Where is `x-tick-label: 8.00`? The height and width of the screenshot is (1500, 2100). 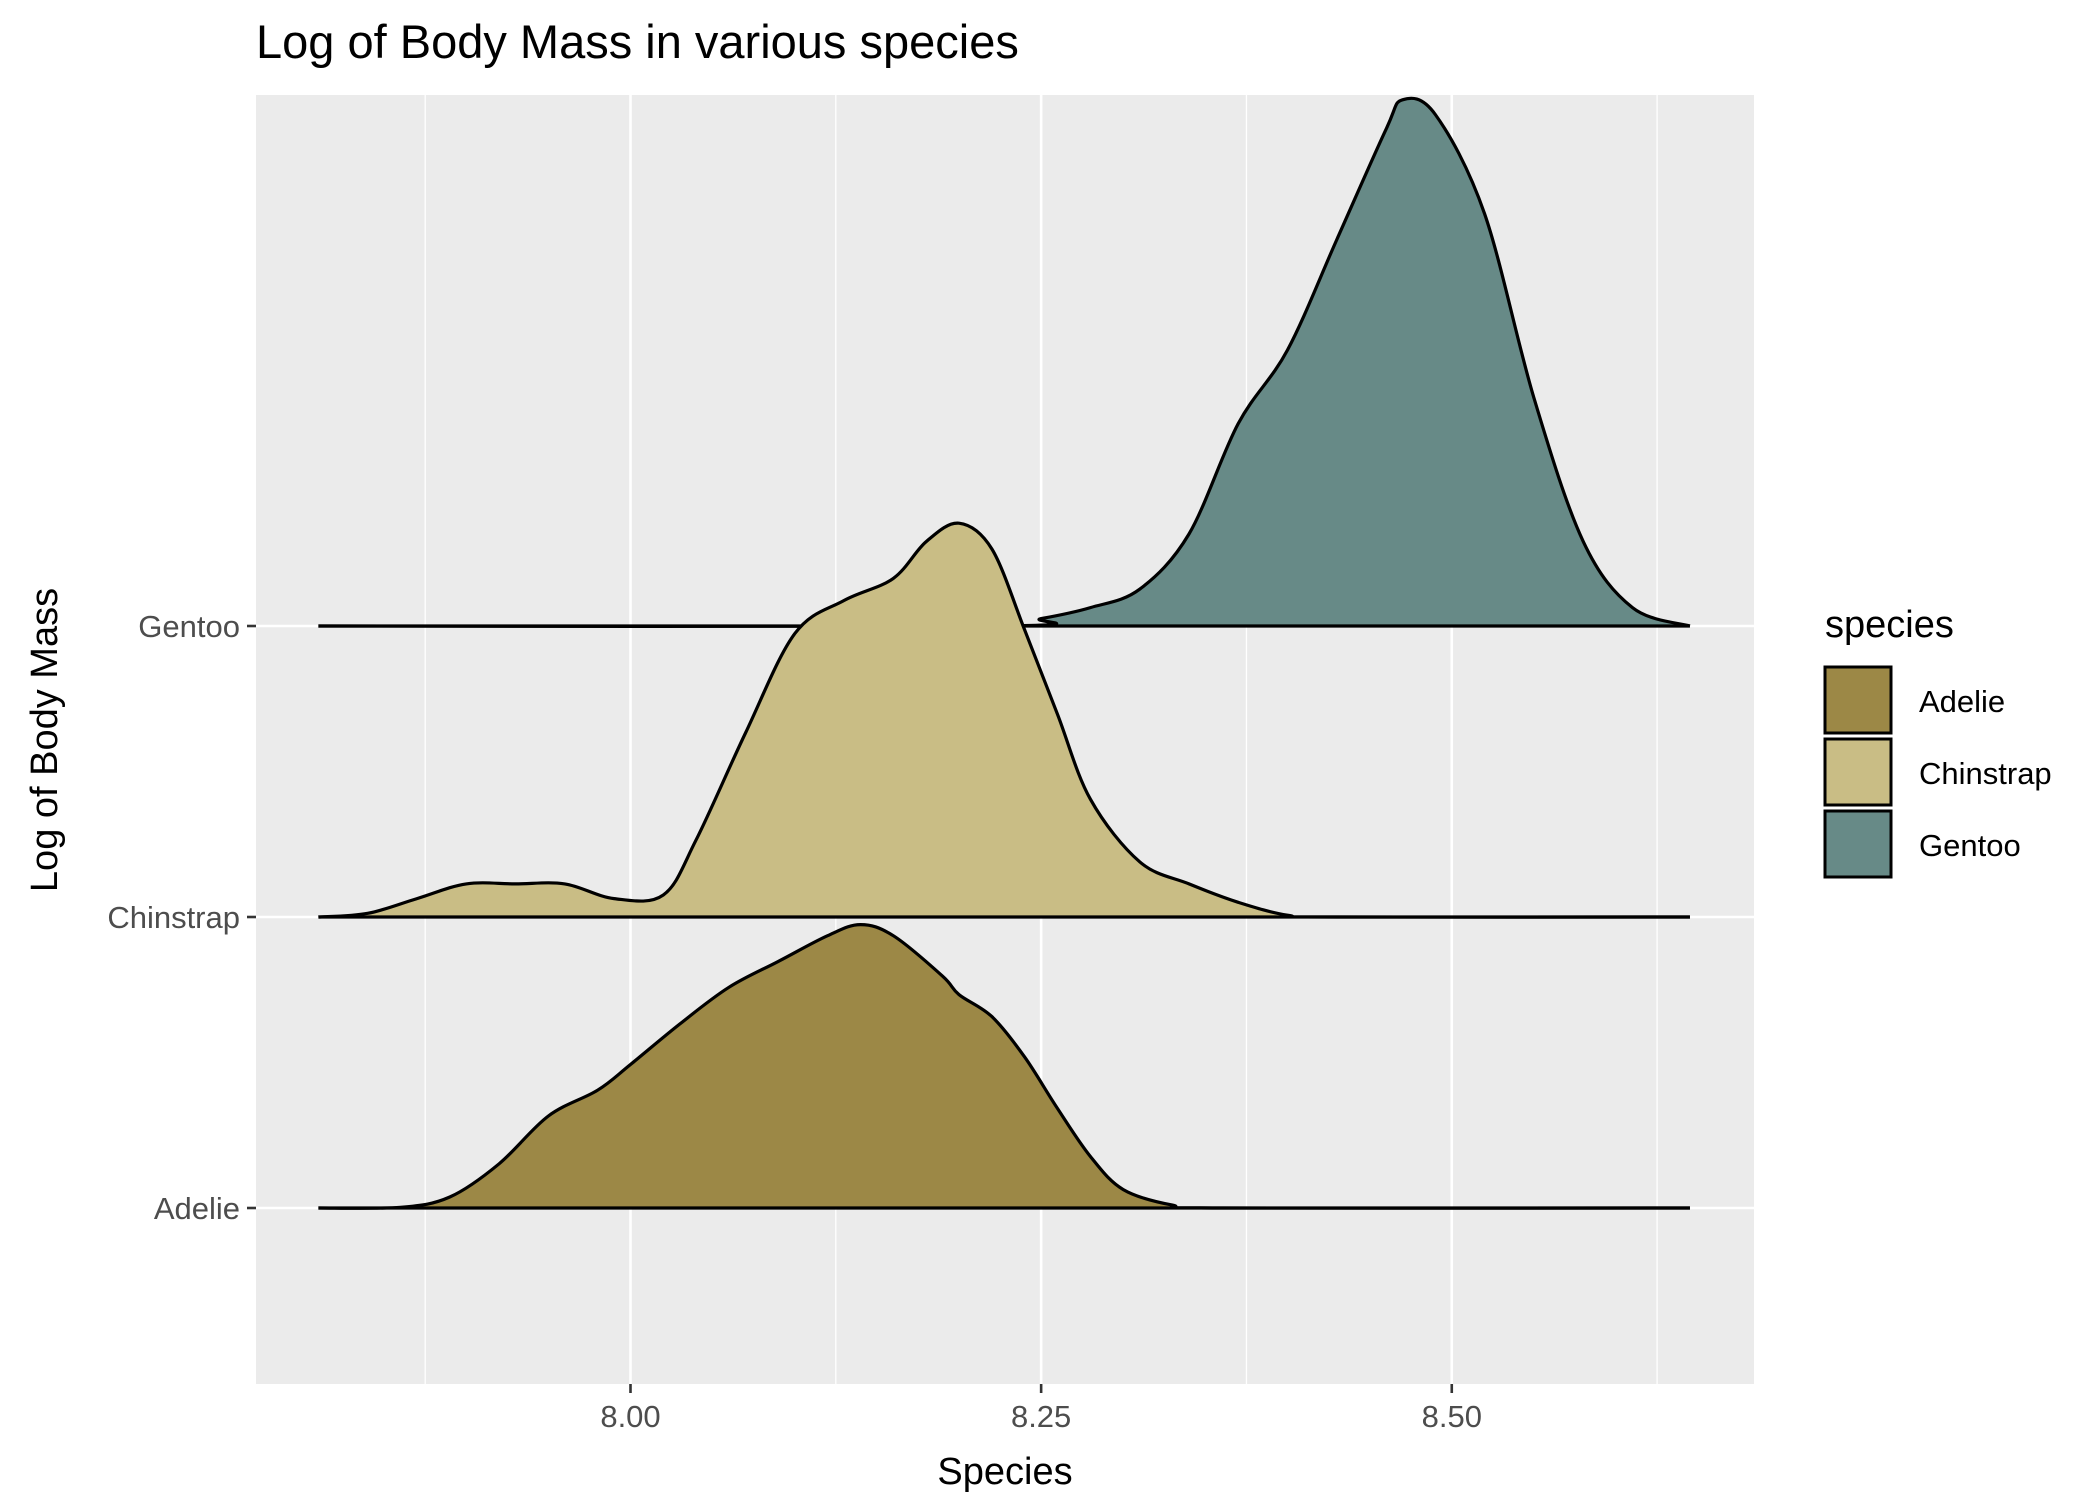
x-tick-label: 8.00 is located at coordinates (630, 1416).